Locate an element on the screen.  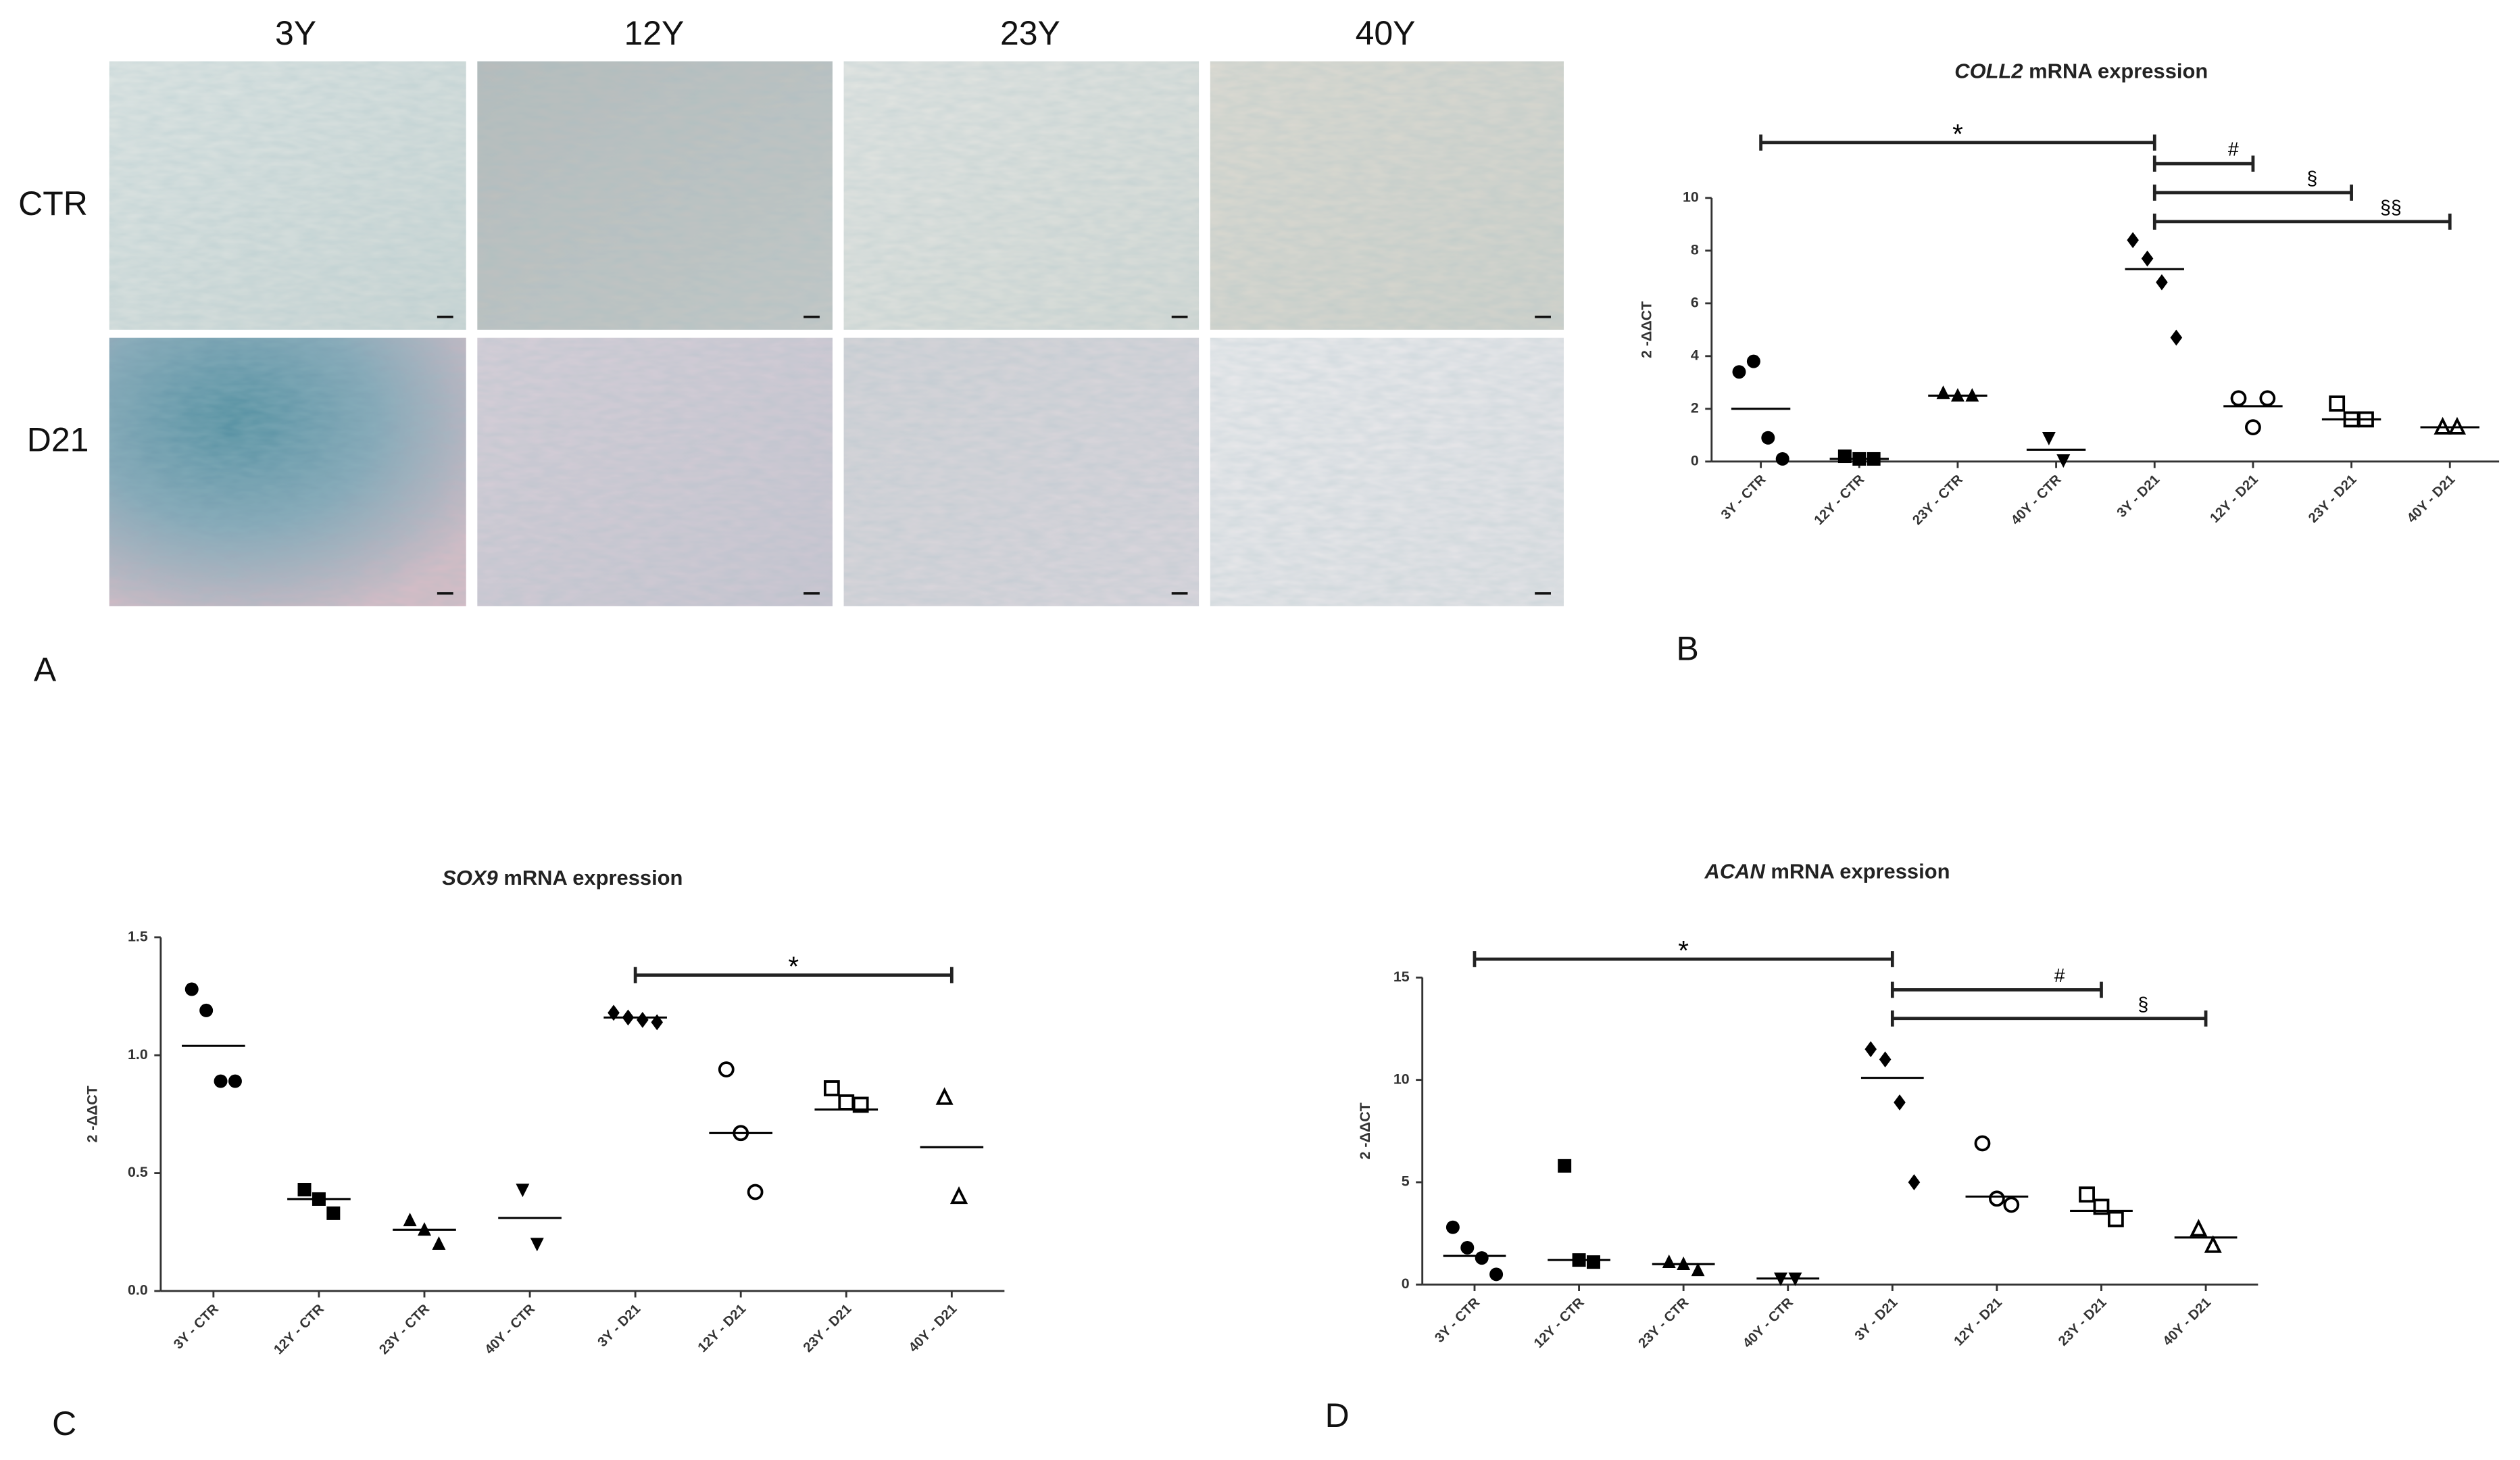
significance-label: # is located at coordinates (2234, 150).